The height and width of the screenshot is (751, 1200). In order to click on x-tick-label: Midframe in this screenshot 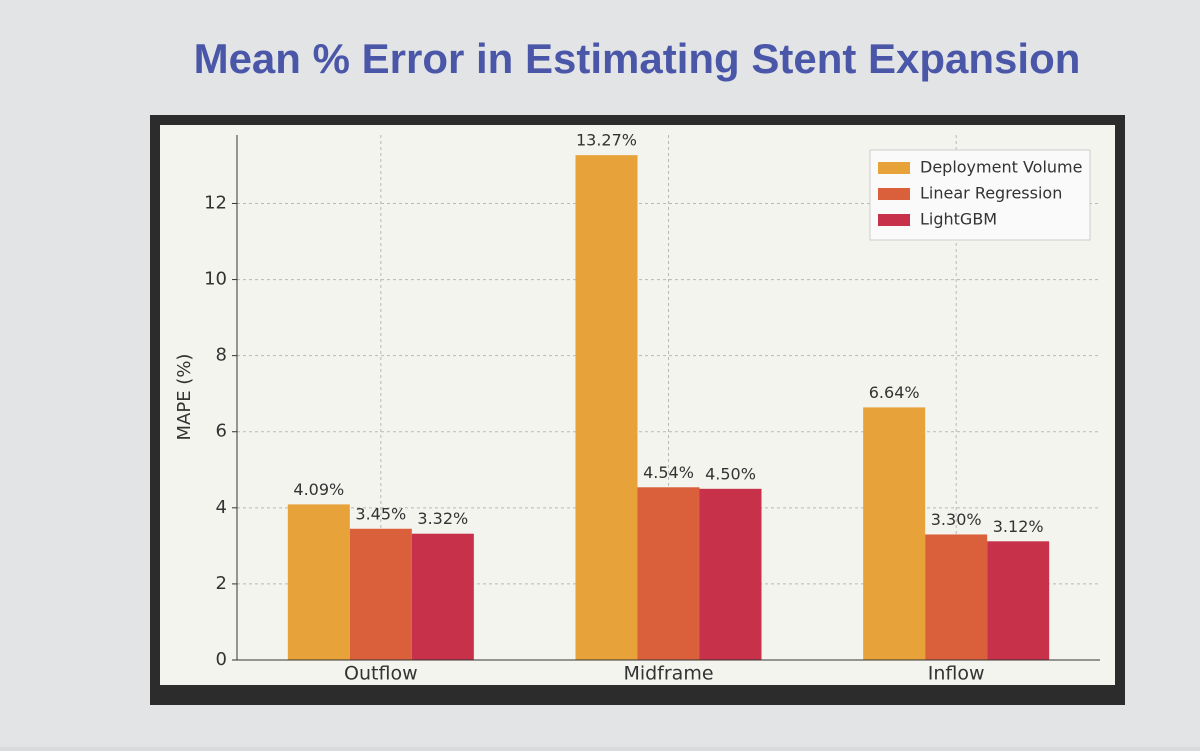, I will do `click(668, 674)`.